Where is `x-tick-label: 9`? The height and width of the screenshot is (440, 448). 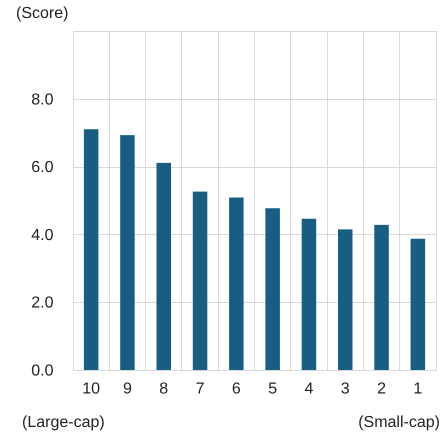
x-tick-label: 9 is located at coordinates (127, 389).